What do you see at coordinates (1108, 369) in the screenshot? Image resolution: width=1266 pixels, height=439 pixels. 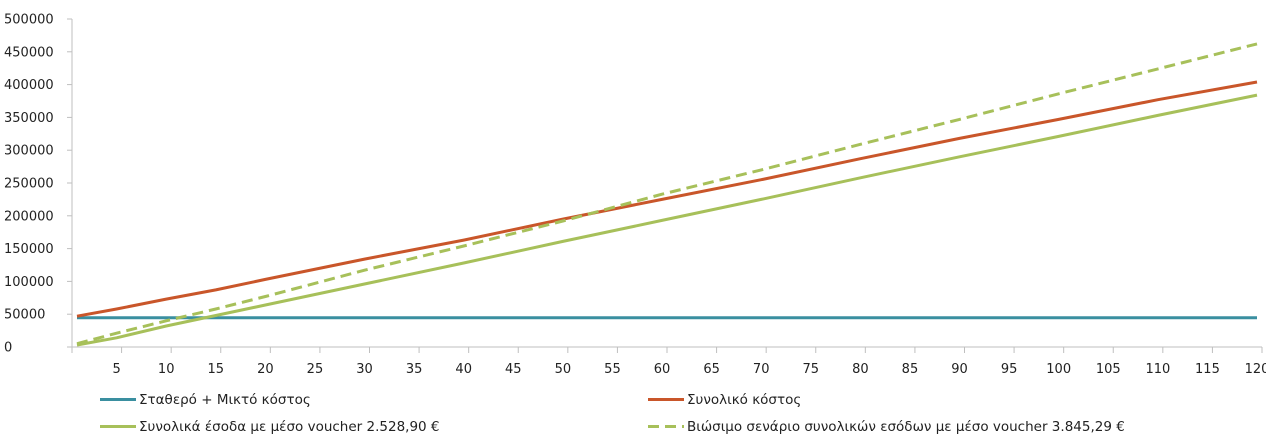 I see `x-tick-label: 105` at bounding box center [1108, 369].